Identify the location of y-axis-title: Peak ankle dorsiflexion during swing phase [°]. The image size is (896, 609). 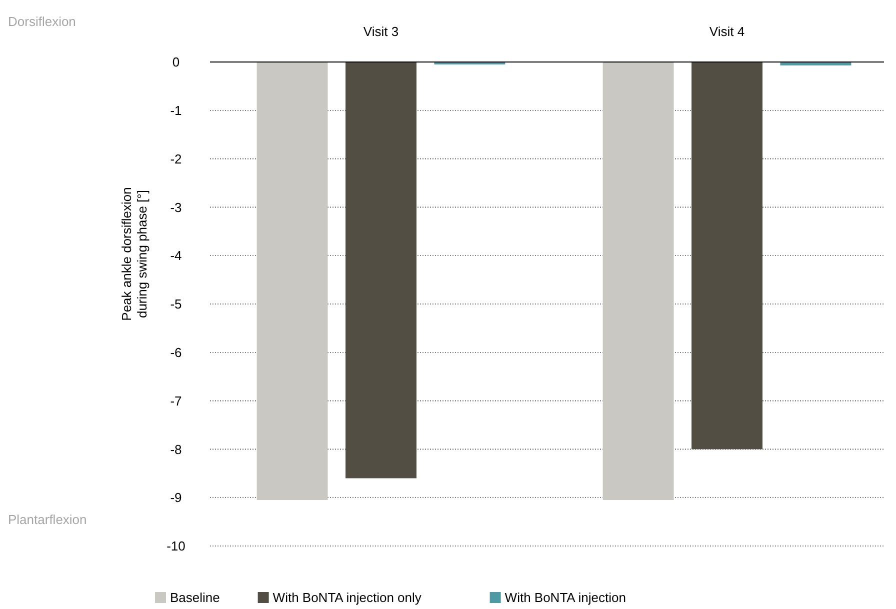
(134, 254).